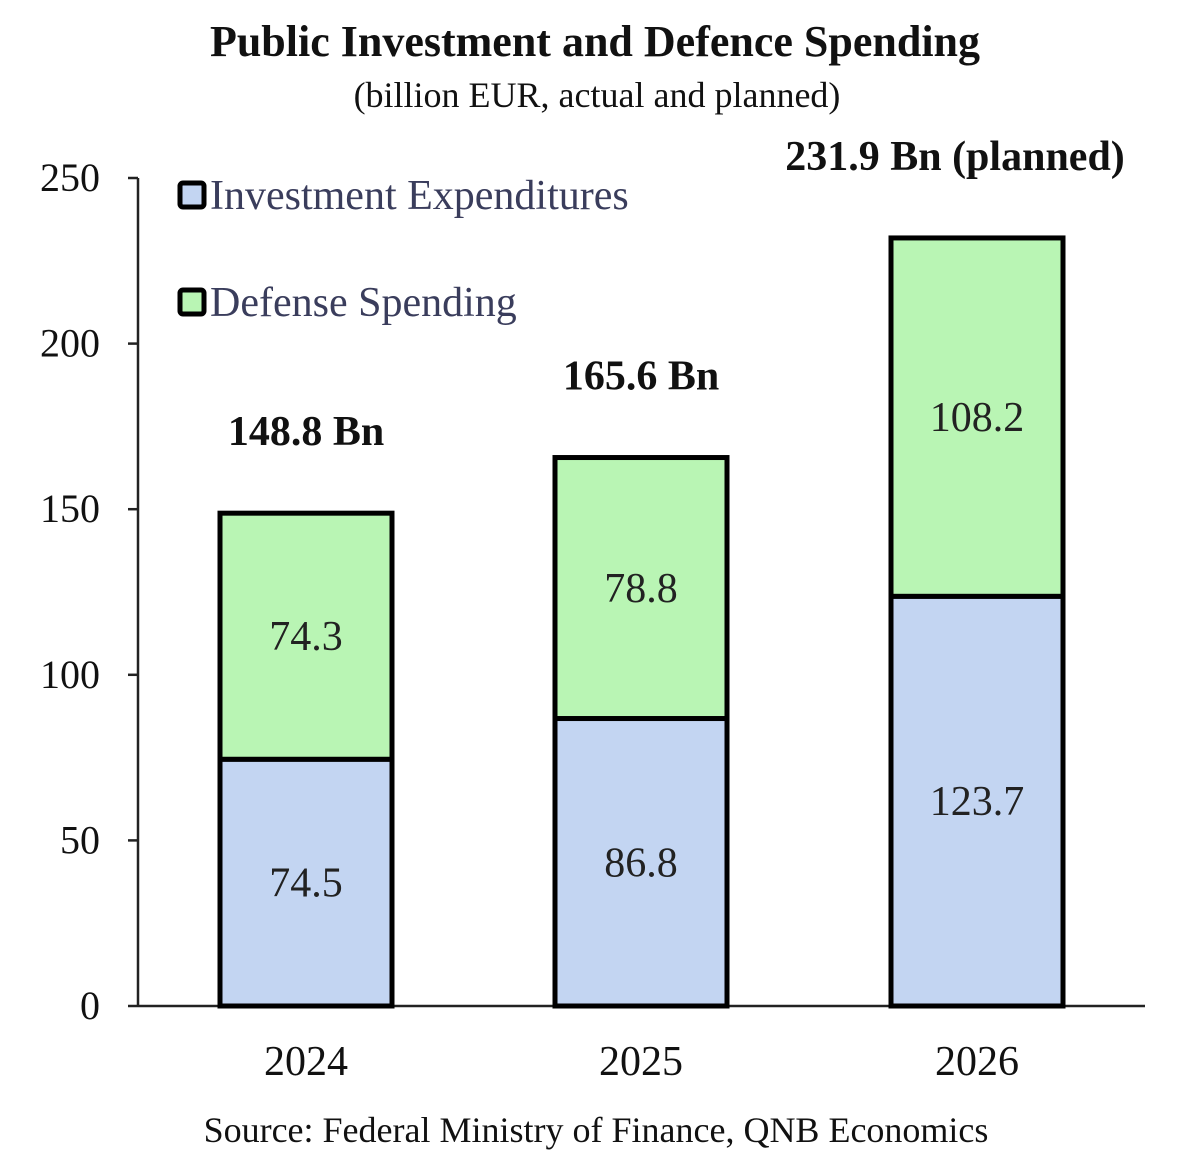  I want to click on x-tick-label: 2025, so click(641, 1062).